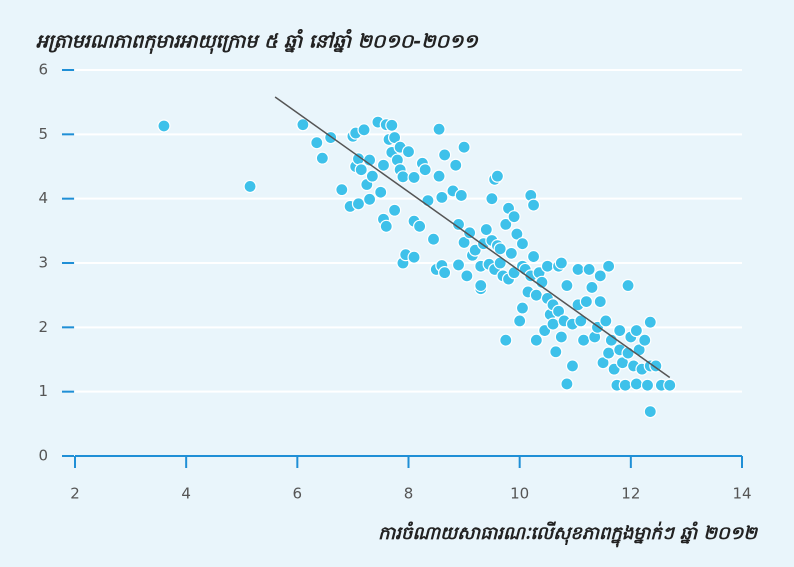 The image size is (794, 567). I want to click on x-tick-label: 10, so click(519, 494).